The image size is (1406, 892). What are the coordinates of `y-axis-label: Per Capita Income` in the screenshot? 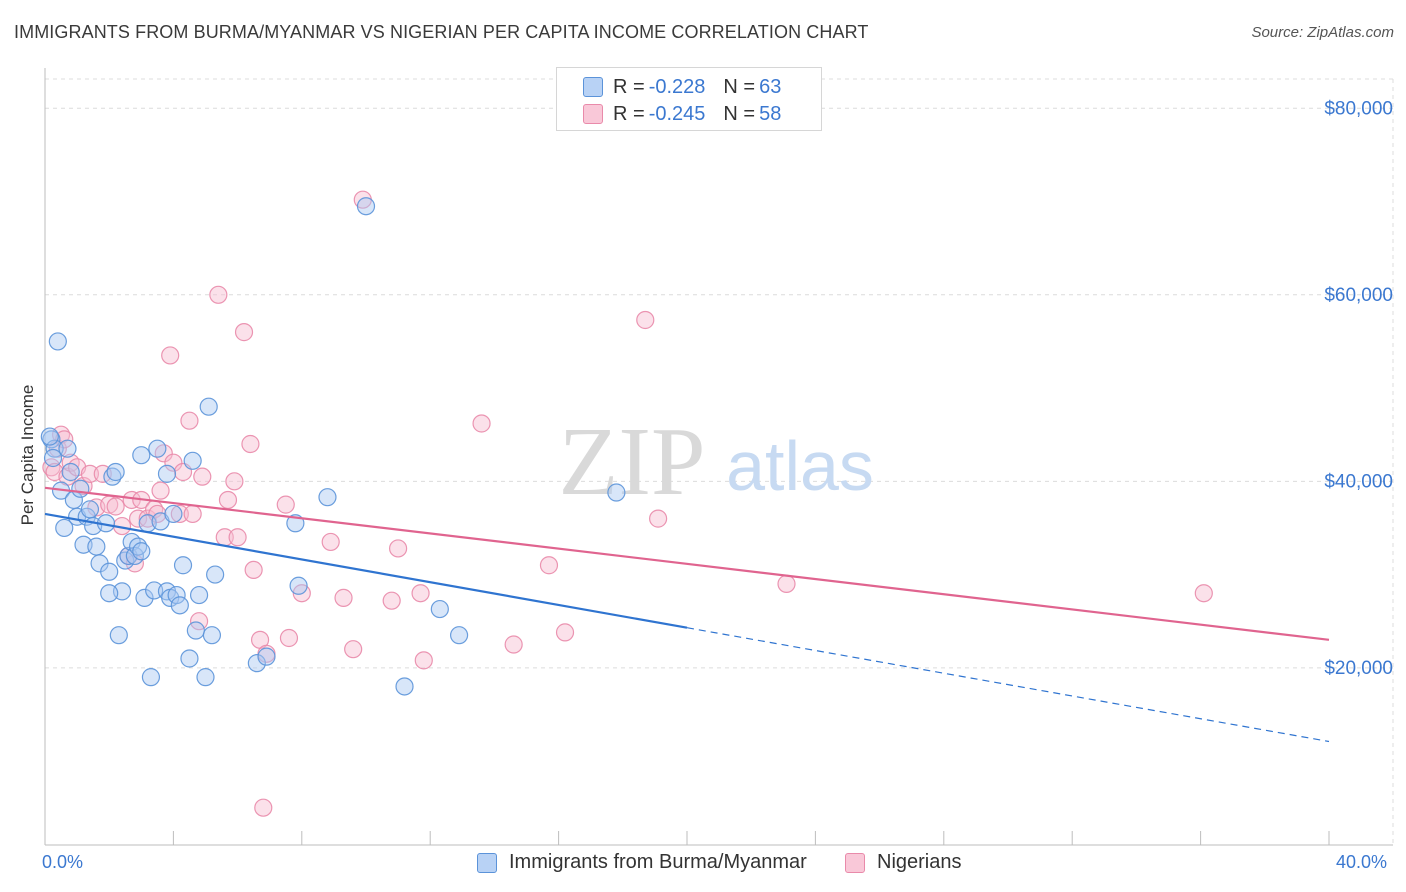 It's located at (27, 455).